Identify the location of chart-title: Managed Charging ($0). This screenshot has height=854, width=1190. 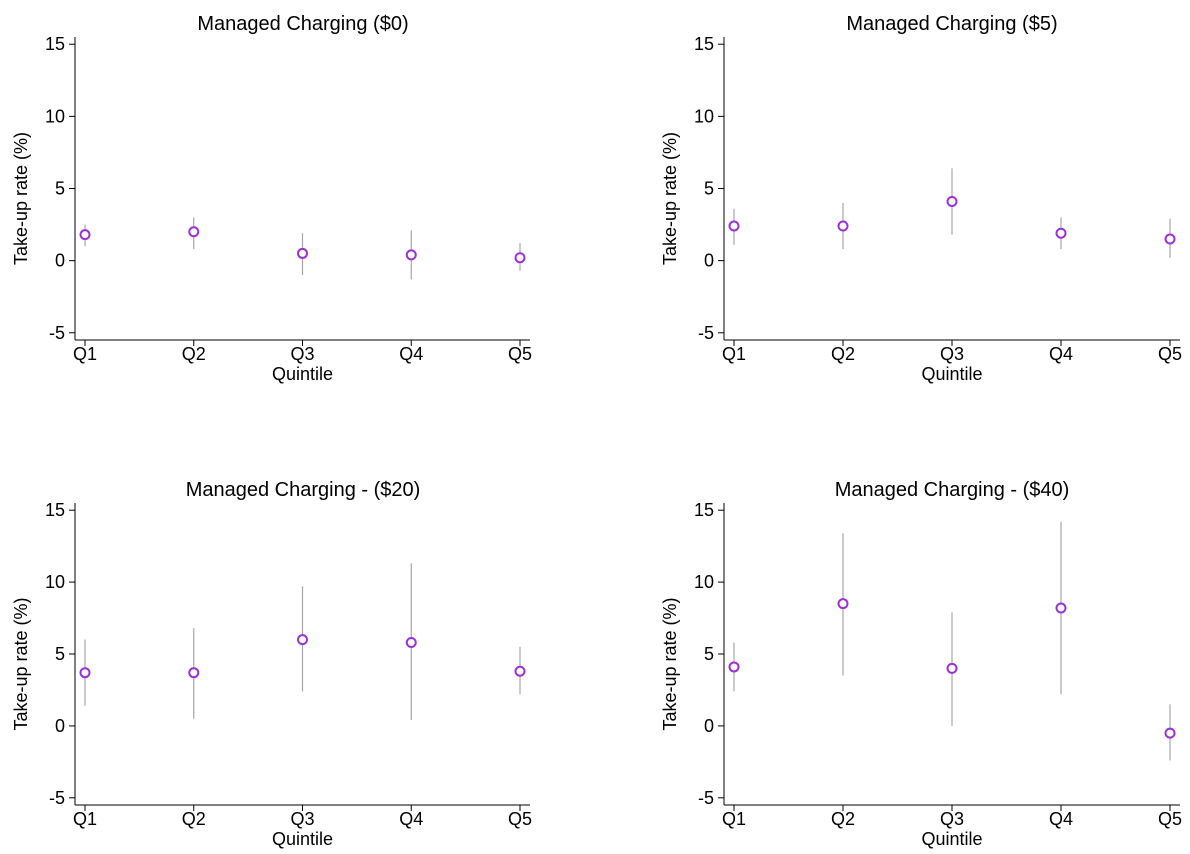
(302, 24).